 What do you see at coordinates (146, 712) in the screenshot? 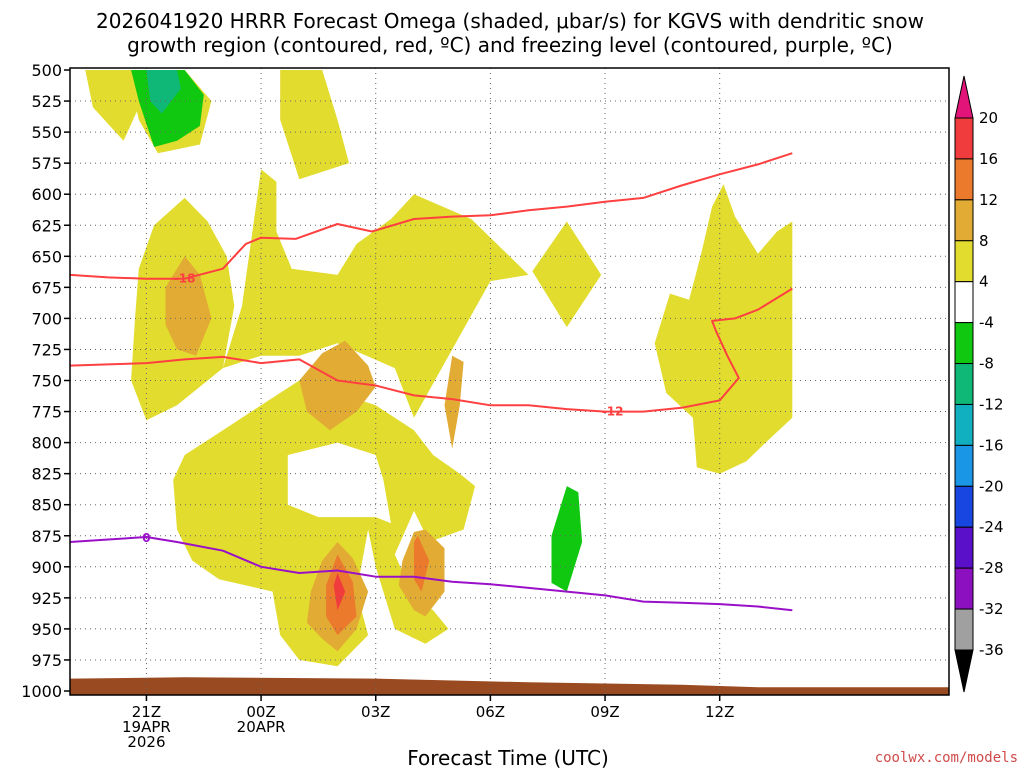
I see `x-tick-label-21-0: 21Z` at bounding box center [146, 712].